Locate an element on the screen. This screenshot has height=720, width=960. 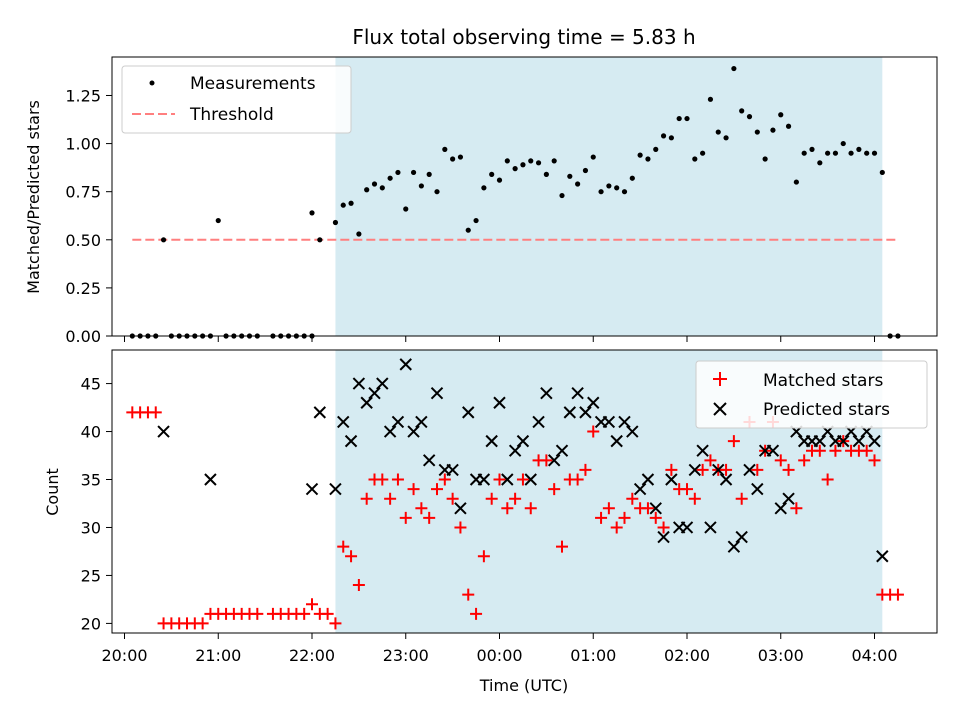
top-legend-box is located at coordinates (236, 99).